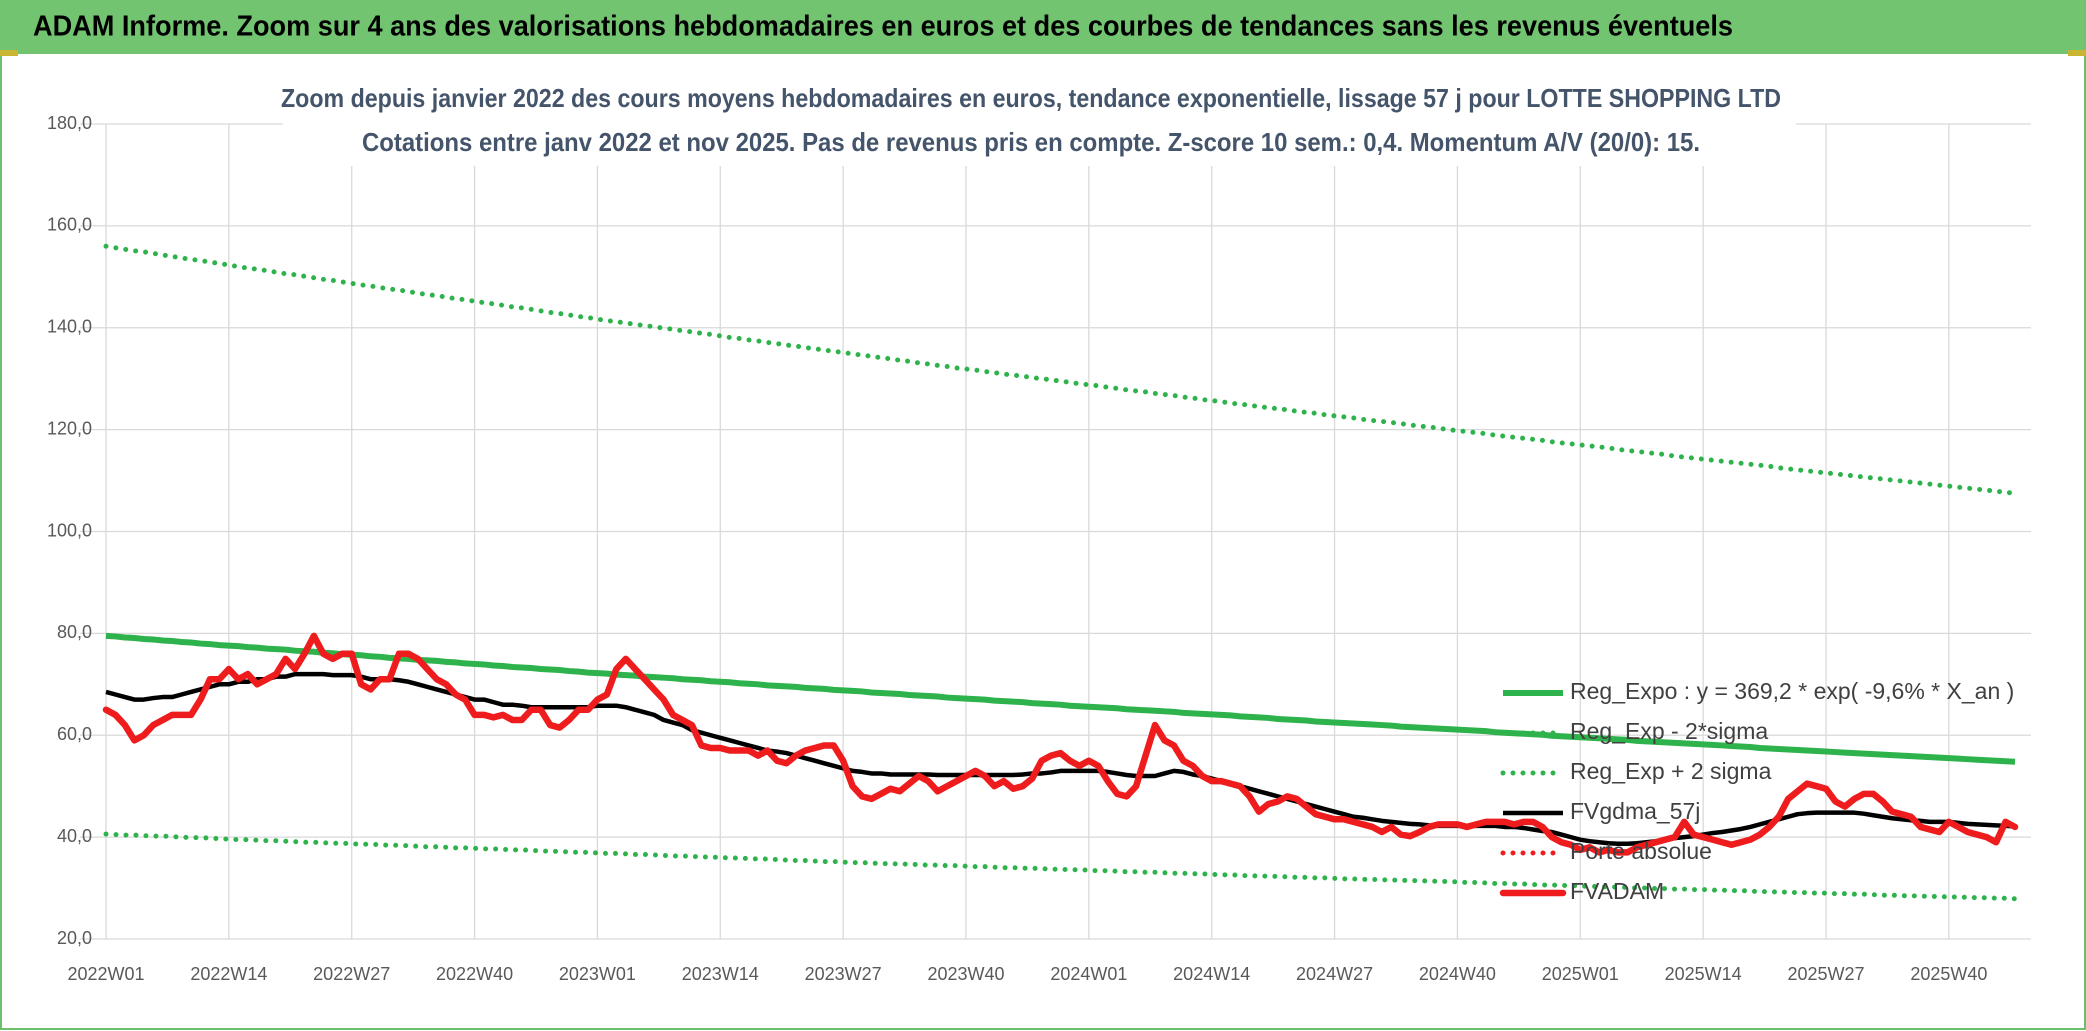 The image size is (2086, 1031). Describe the element at coordinates (1671, 771) in the screenshot. I see `legend-label: Reg_Exp + 2 sigma` at that location.